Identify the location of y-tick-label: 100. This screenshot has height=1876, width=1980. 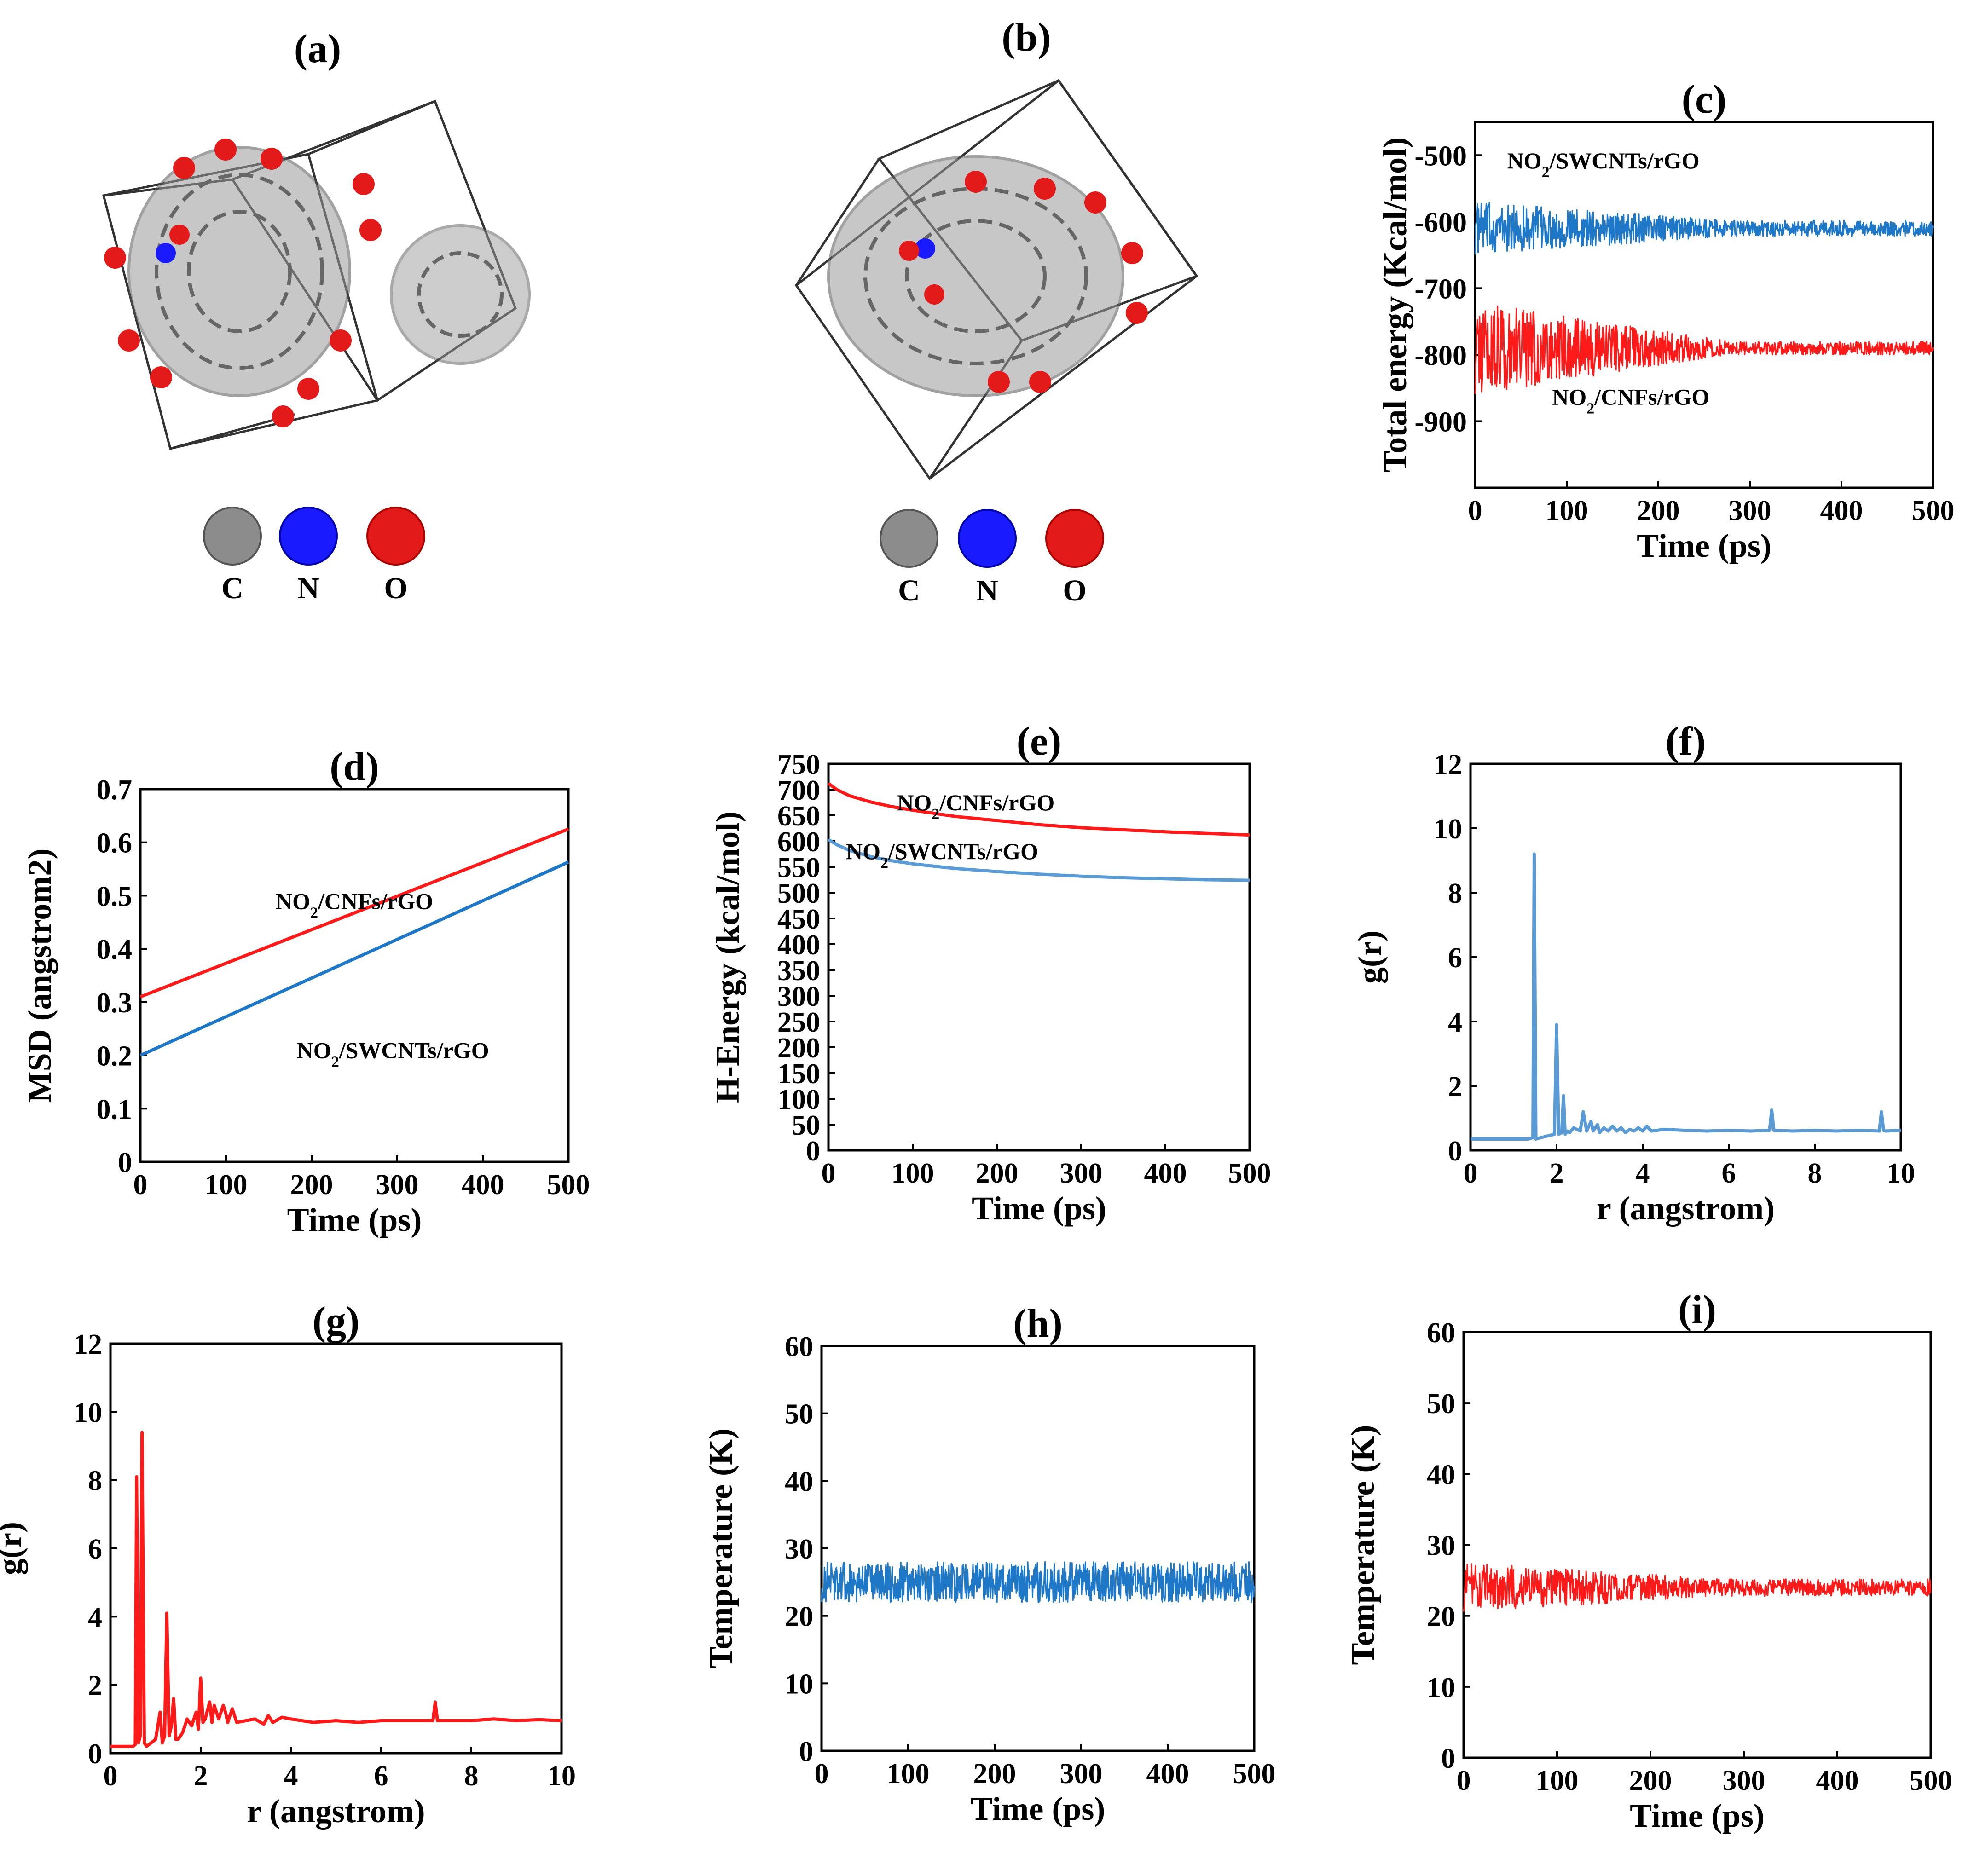
(798, 1099).